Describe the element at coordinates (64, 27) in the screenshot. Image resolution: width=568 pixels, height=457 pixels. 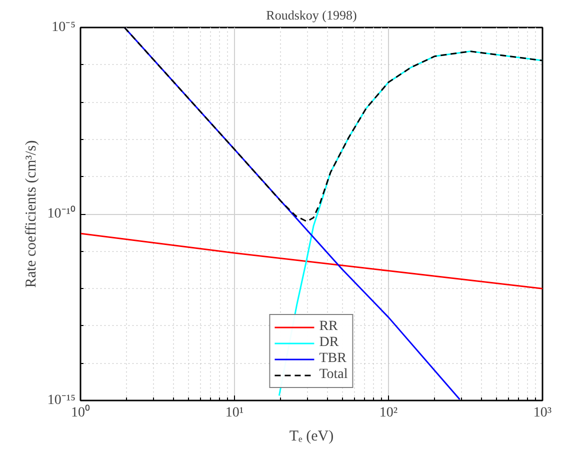
I see `y-tick-label: 10⁻⁵` at that location.